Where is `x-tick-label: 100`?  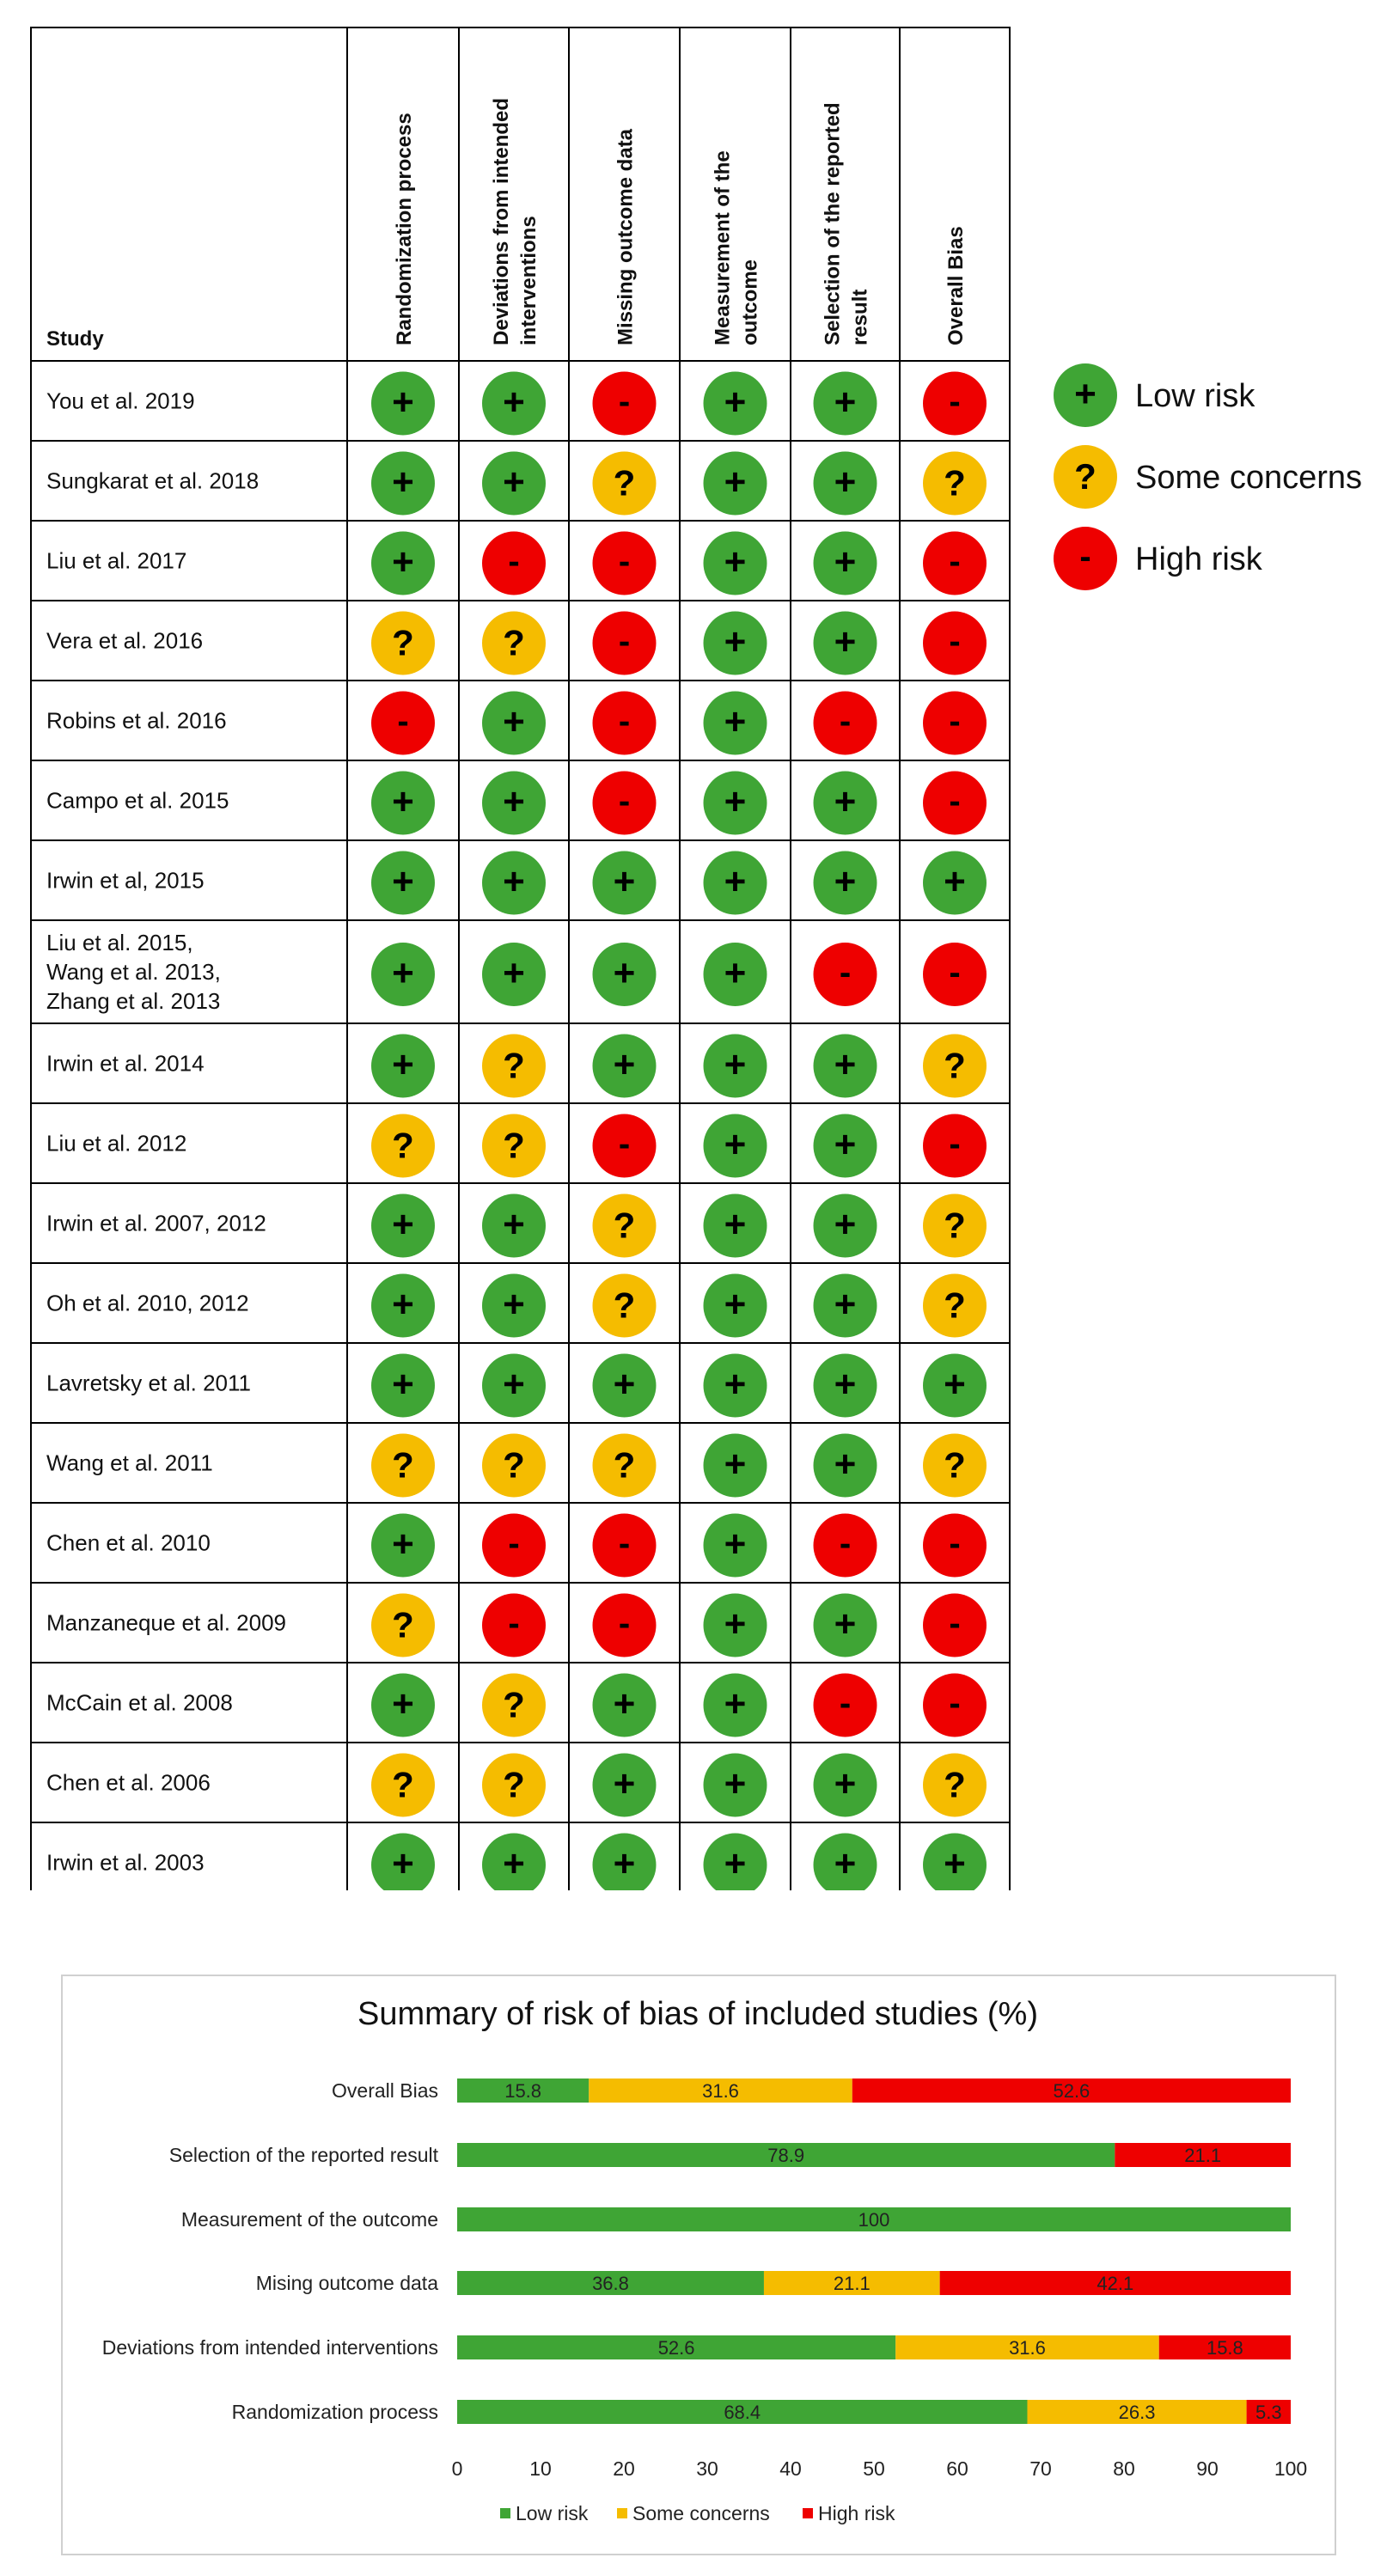 x-tick-label: 100 is located at coordinates (1290, 2468).